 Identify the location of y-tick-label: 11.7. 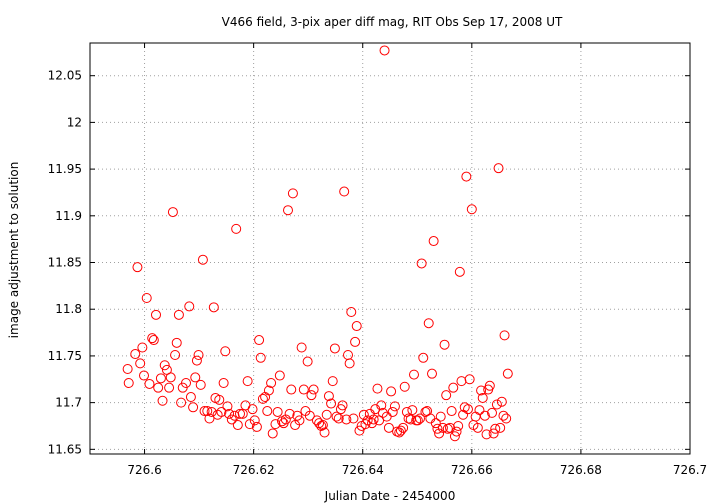
(68, 403).